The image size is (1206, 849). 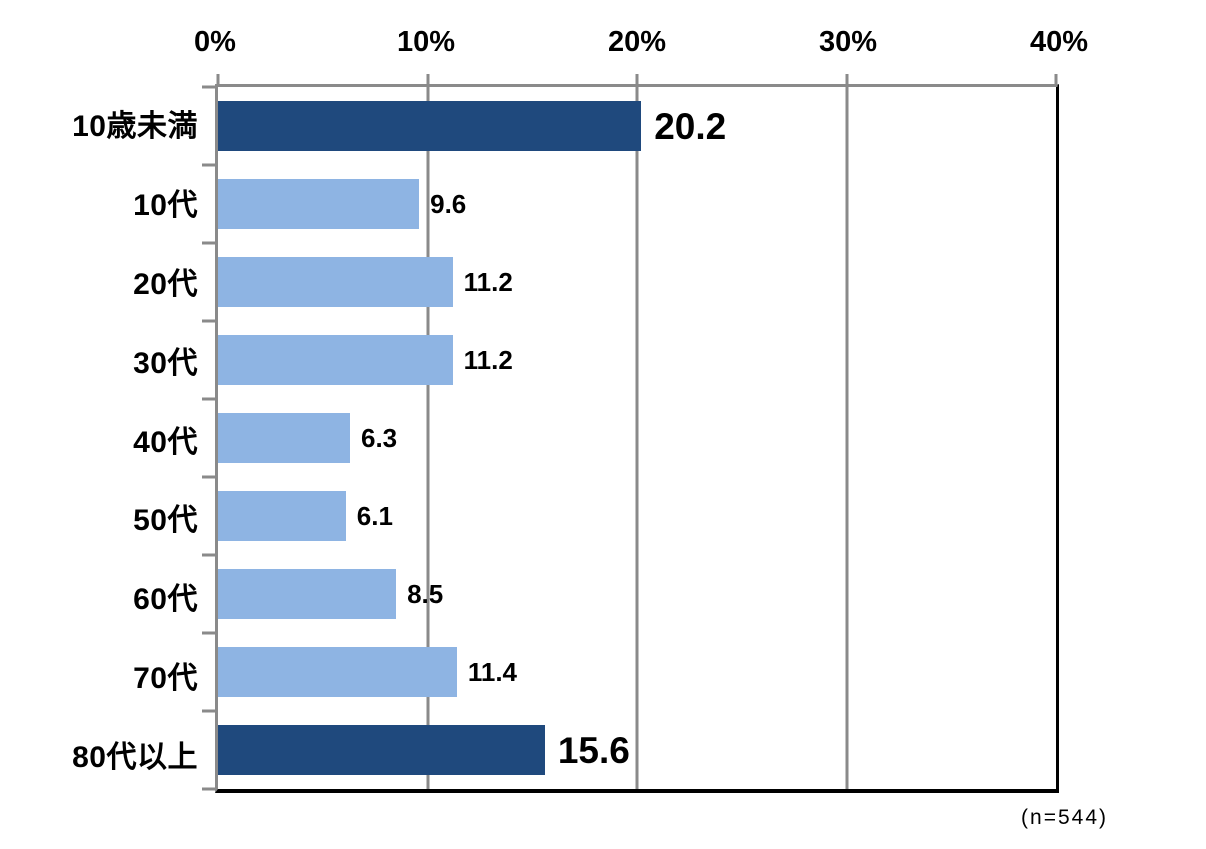 I want to click on bar-row: 6.1, so click(x=637, y=516).